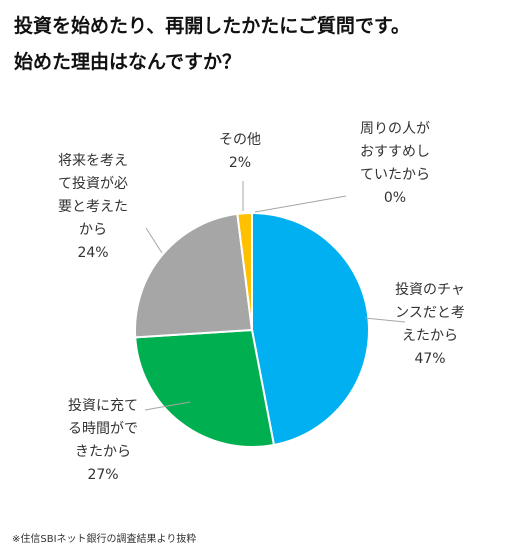 The width and height of the screenshot is (514, 558). Describe the element at coordinates (102, 475) in the screenshot. I see `slice-value-time: 27%` at that location.